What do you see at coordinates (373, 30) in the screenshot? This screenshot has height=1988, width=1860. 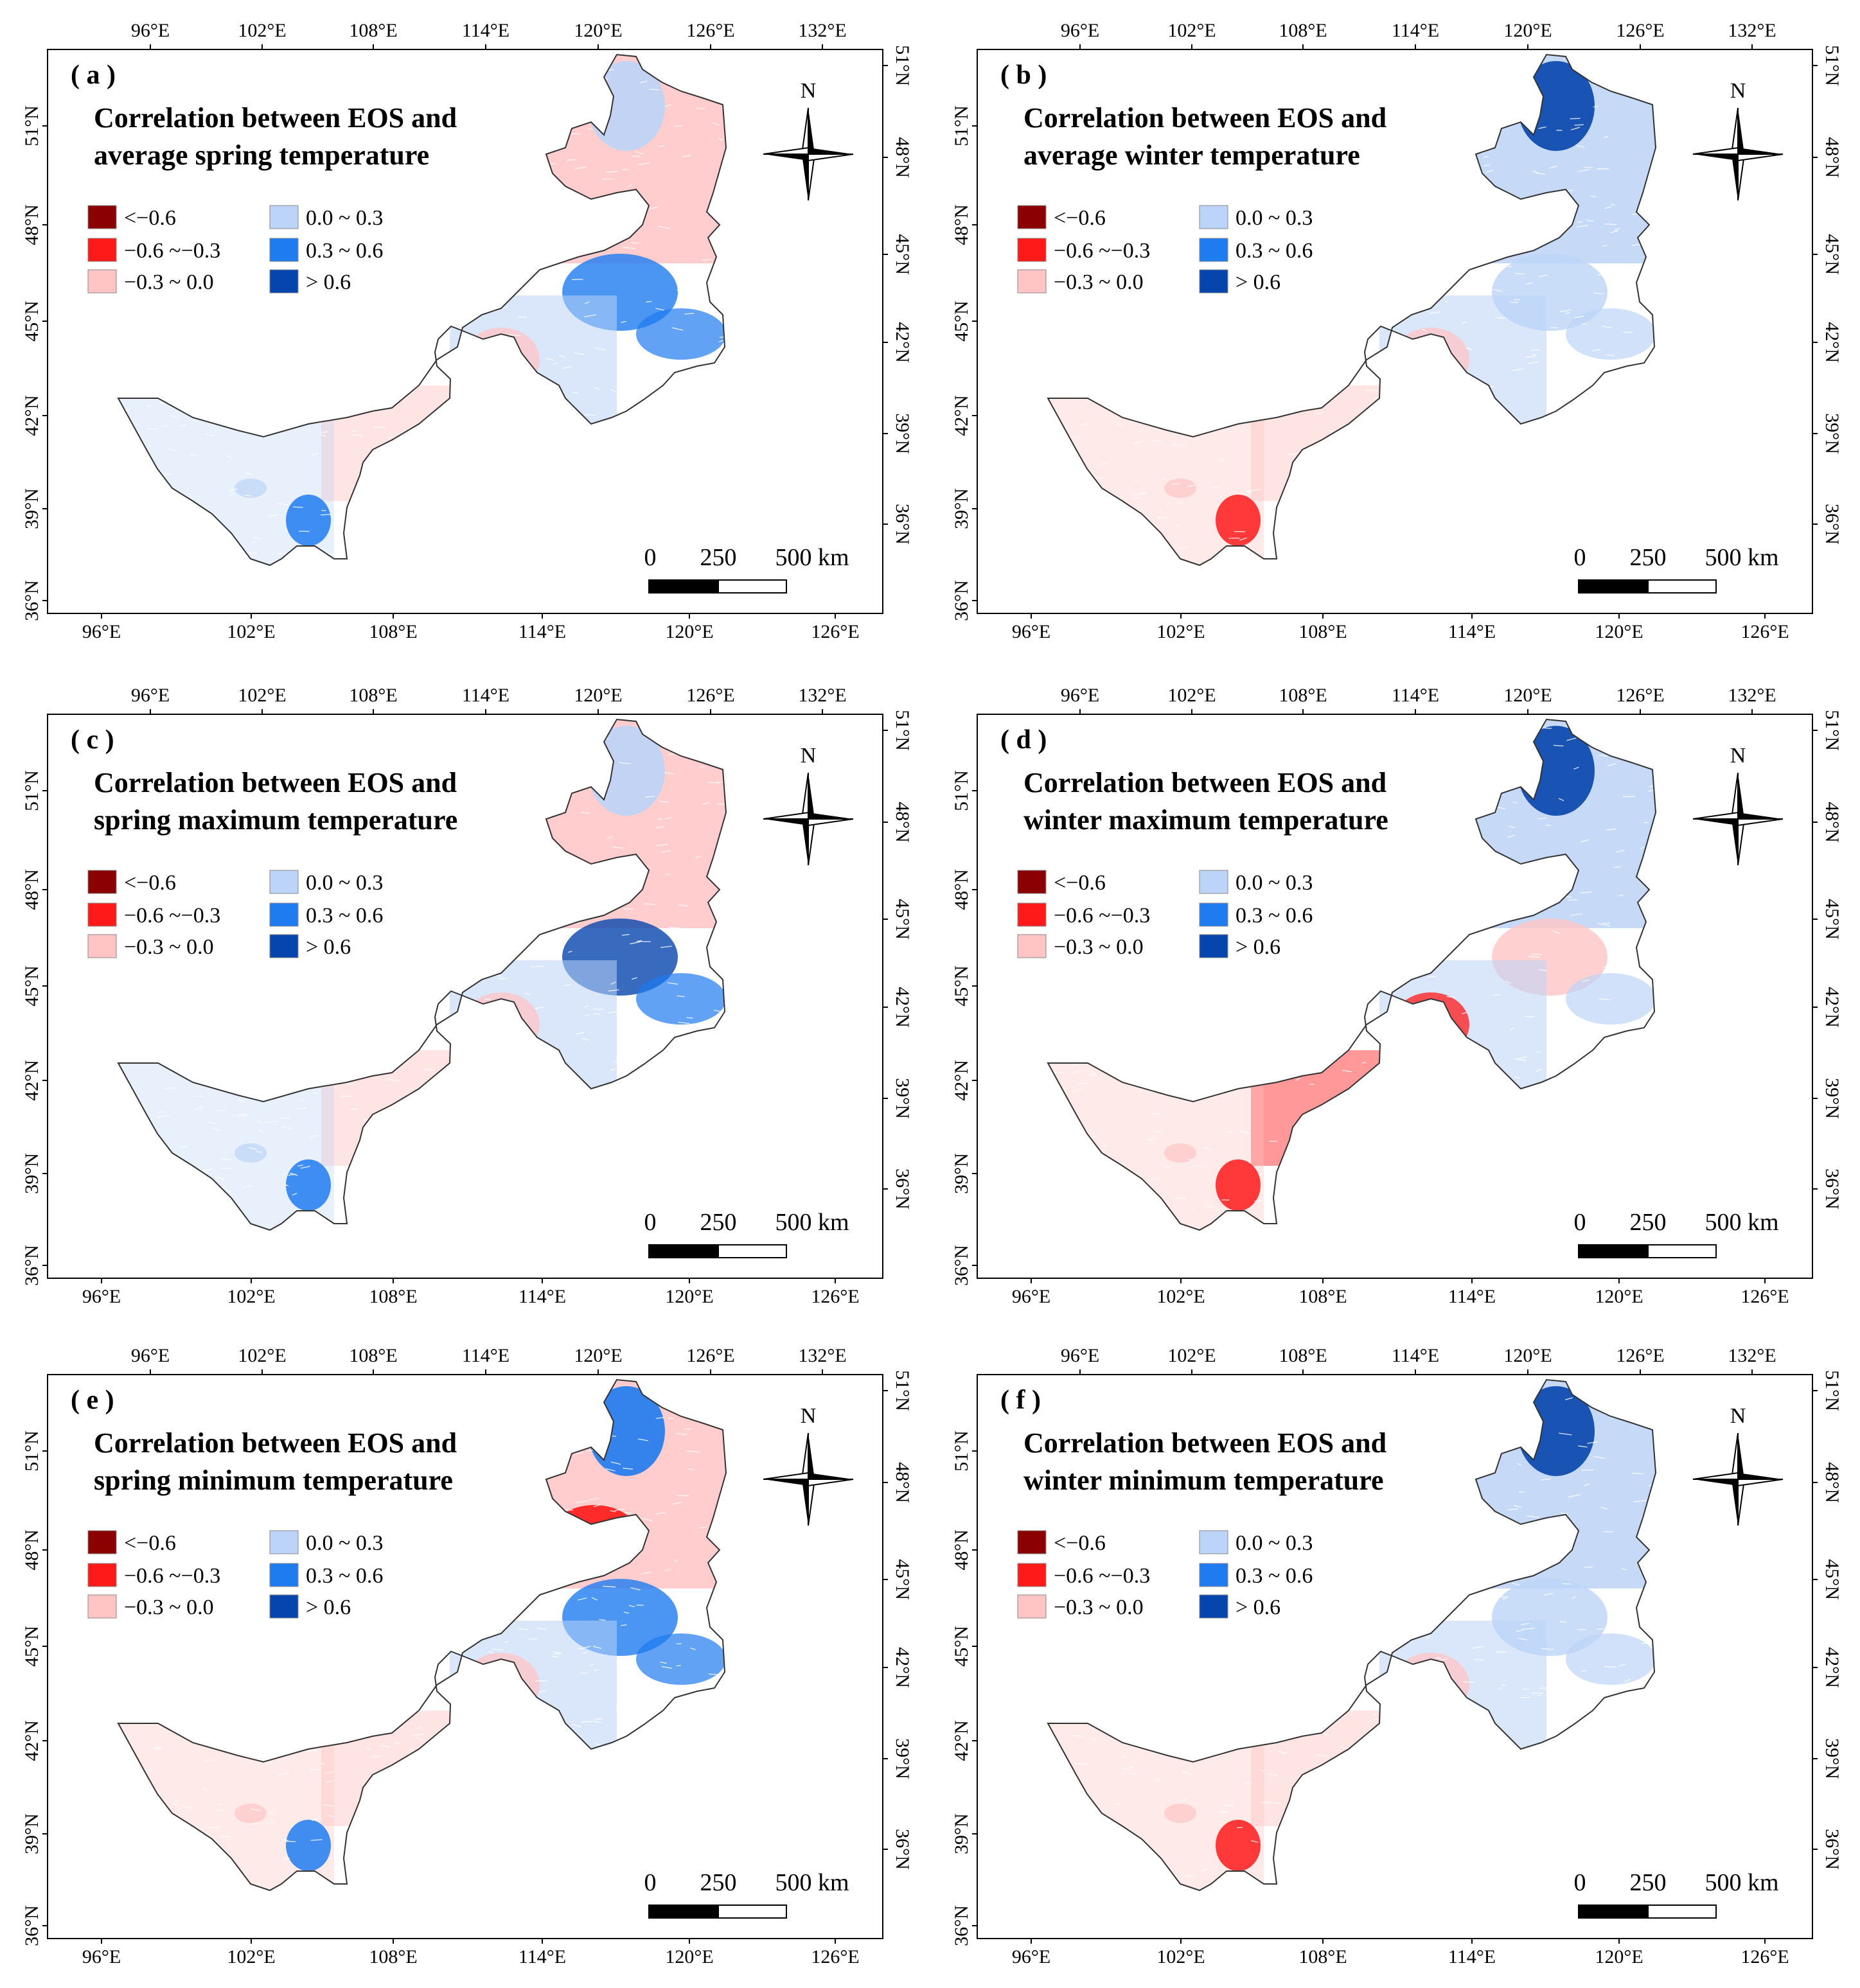 I see `lon-top-label: 108°E` at bounding box center [373, 30].